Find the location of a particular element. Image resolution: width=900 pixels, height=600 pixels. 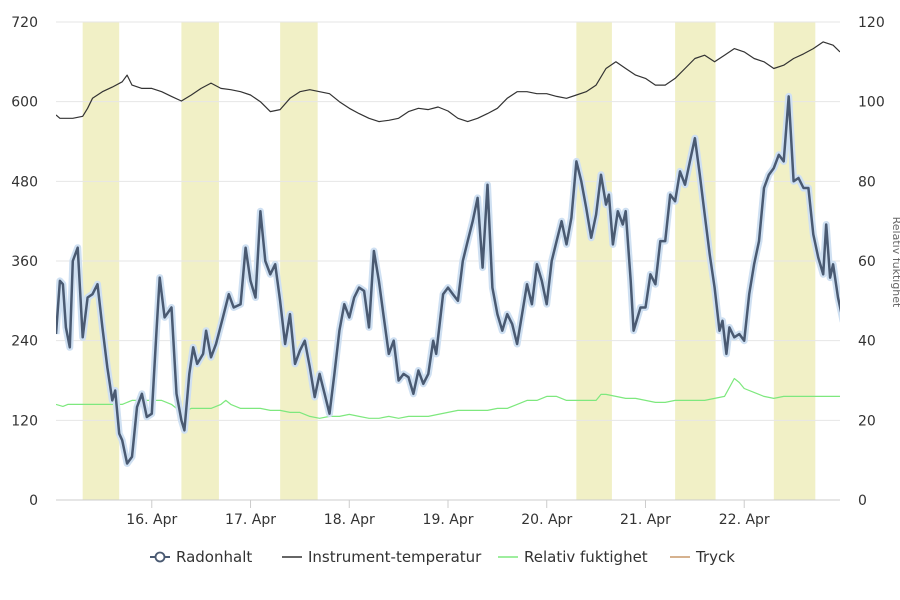

legend-item-instrument-temperatur: Instrument-temperatur is located at coordinates (382, 557).